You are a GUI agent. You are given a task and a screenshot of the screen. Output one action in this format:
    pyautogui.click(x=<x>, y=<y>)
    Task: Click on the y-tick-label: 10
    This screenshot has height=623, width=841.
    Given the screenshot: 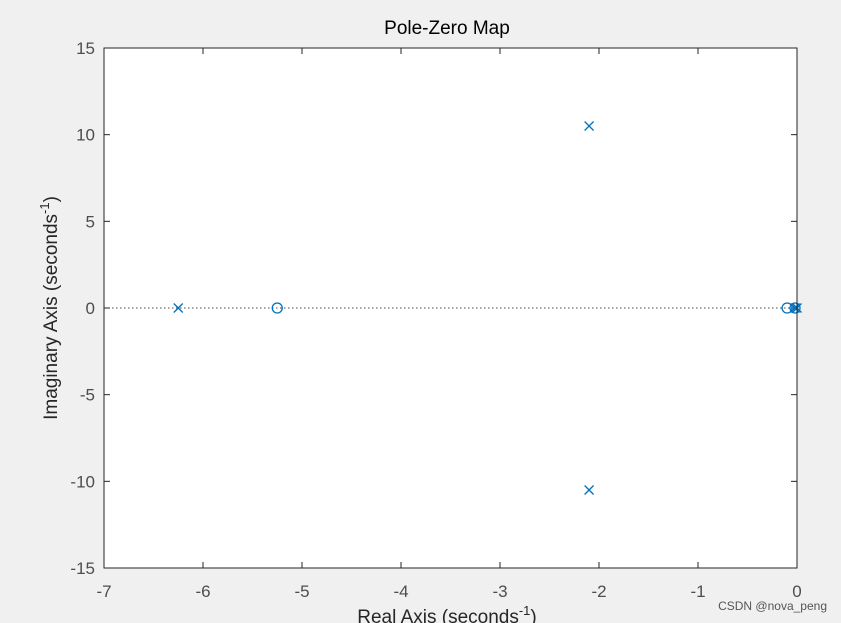 What is the action you would take?
    pyautogui.click(x=85, y=135)
    